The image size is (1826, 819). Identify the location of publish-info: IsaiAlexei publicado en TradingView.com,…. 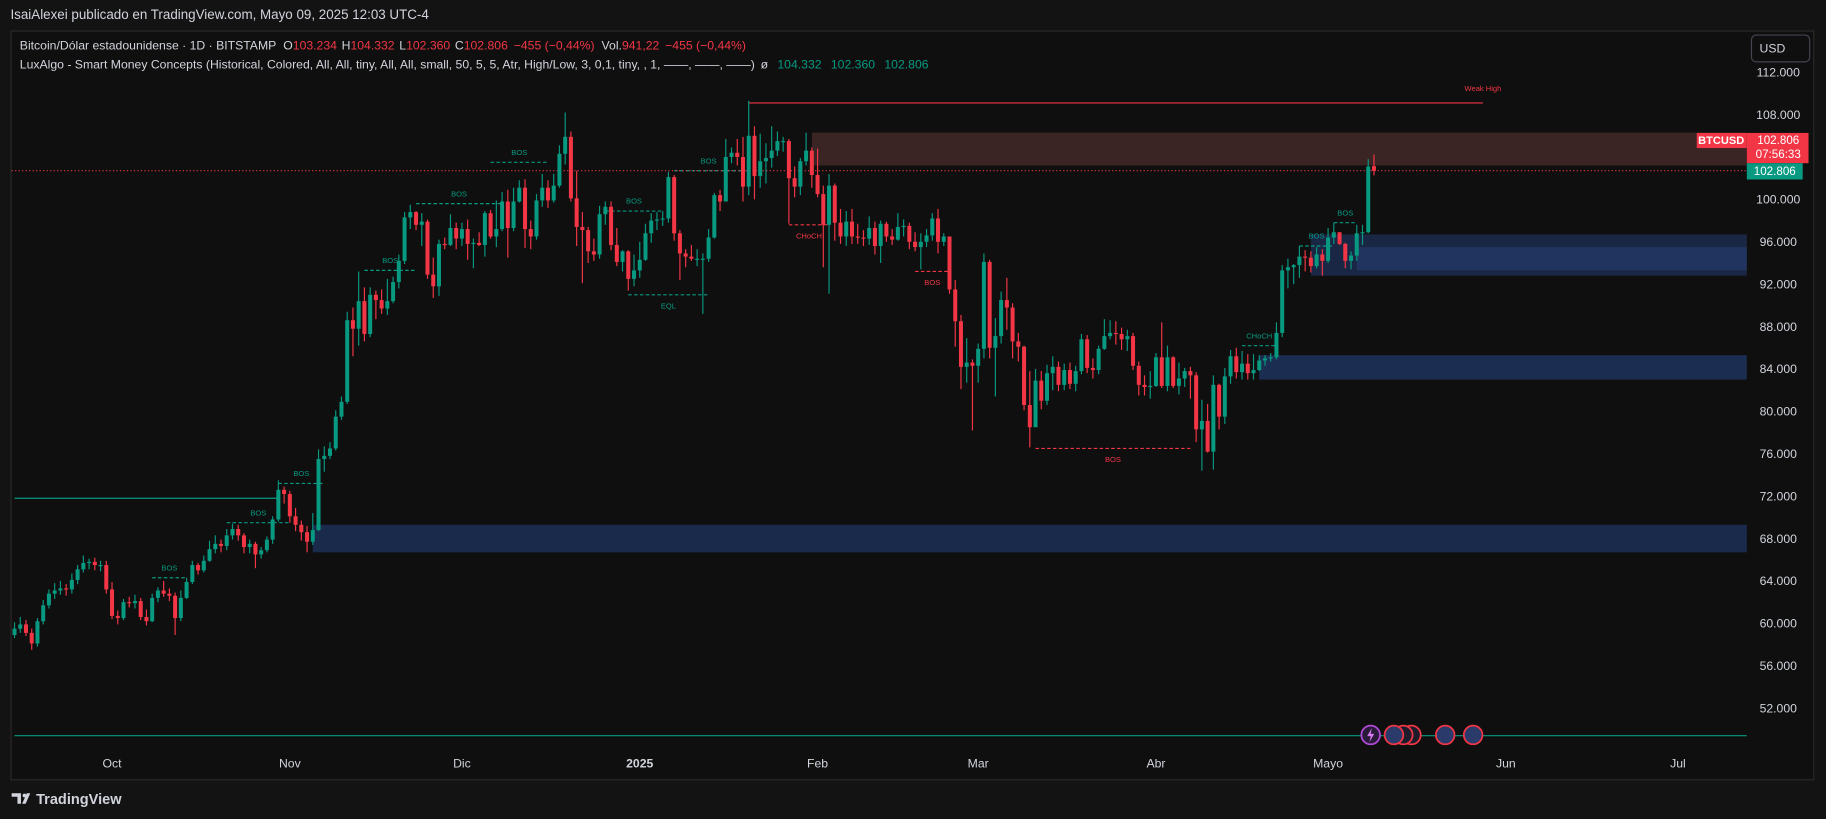
(219, 14).